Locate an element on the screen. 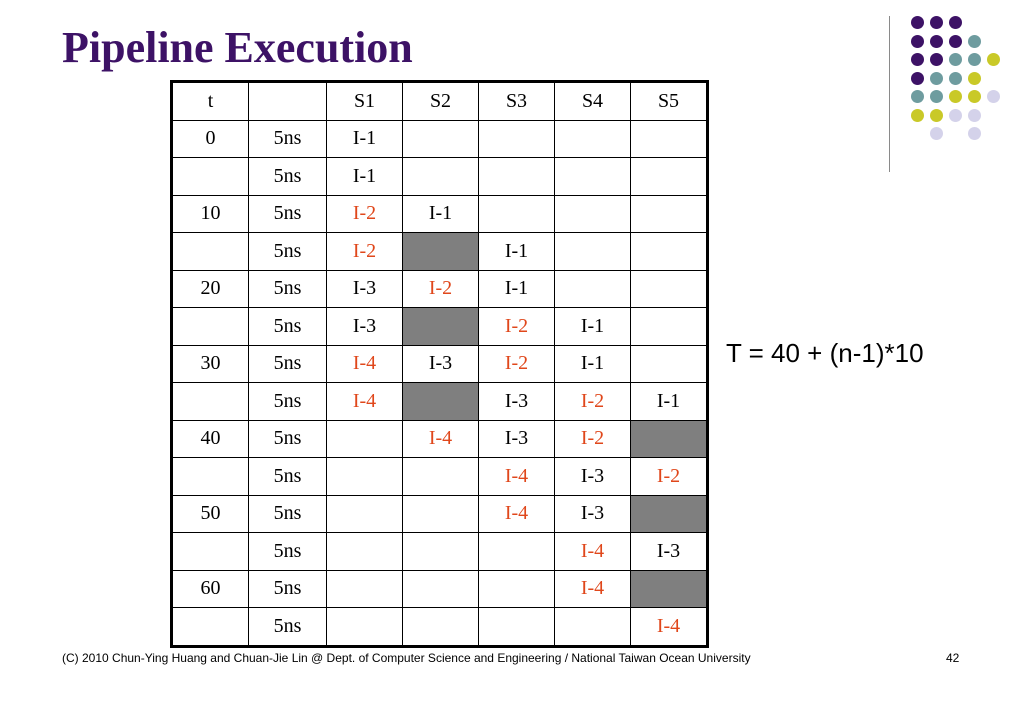  header-stage-s1: S1 is located at coordinates (364, 101).